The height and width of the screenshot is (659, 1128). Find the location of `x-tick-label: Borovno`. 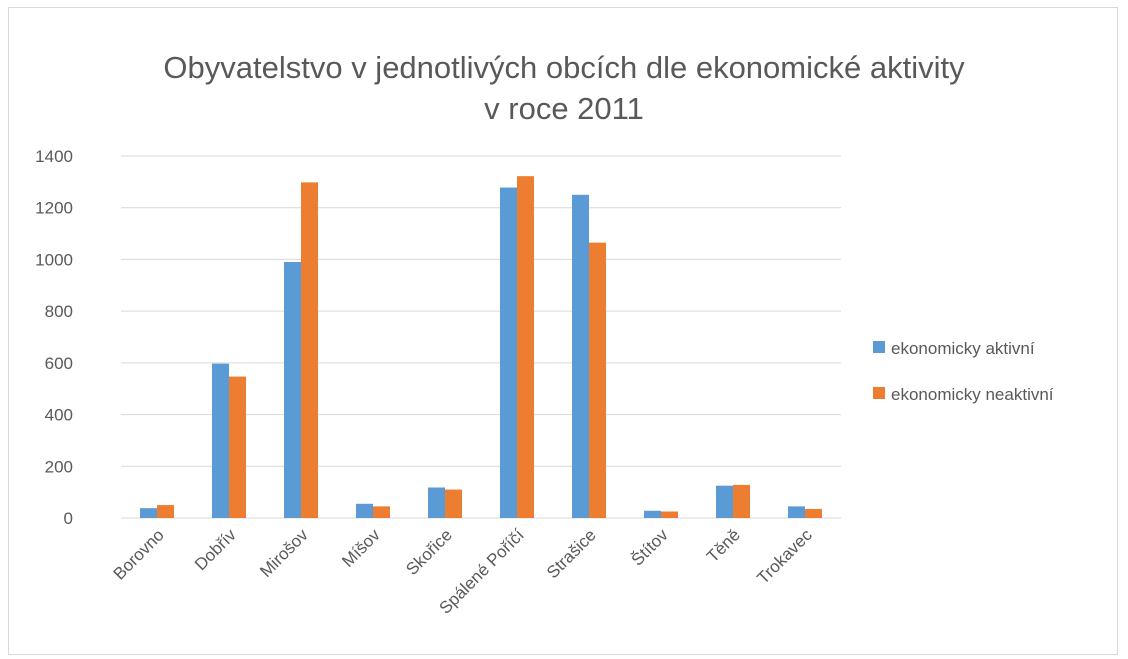

x-tick-label: Borovno is located at coordinates (139, 554).